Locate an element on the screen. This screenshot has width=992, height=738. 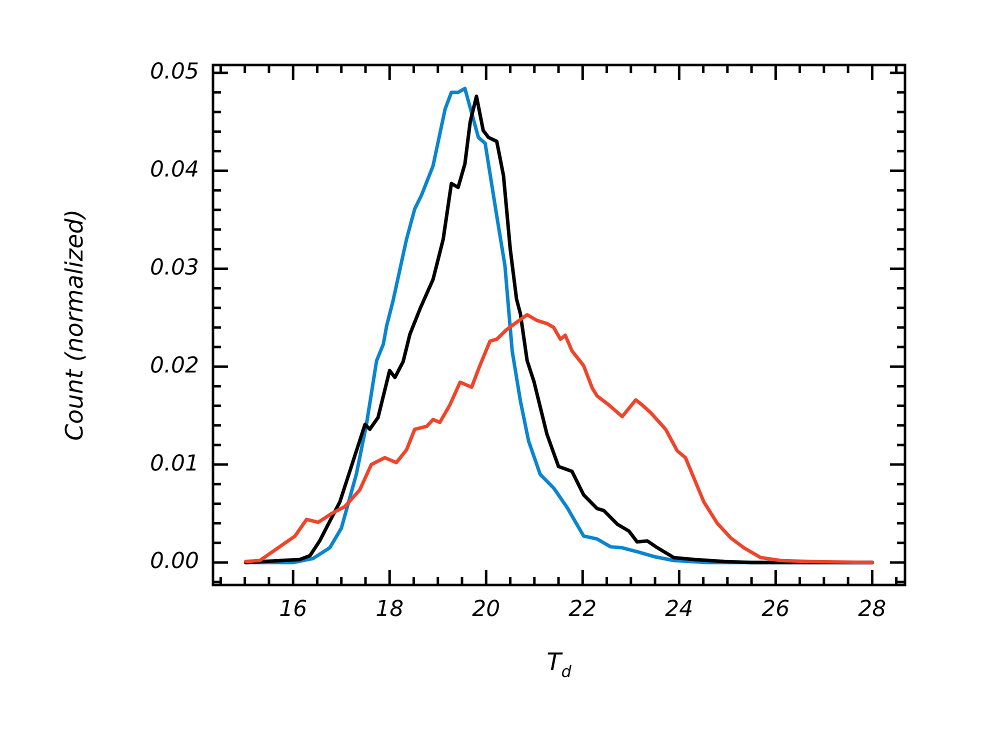
y-tick-label: 0.00 is located at coordinates (174, 561).